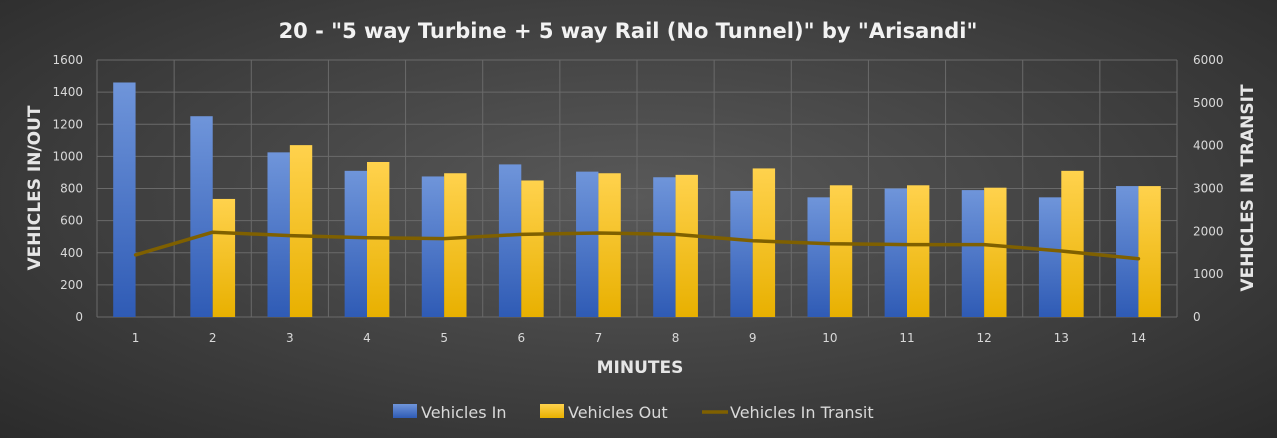  What do you see at coordinates (1208, 146) in the screenshot?
I see `y2-tick-label: 4000` at bounding box center [1208, 146].